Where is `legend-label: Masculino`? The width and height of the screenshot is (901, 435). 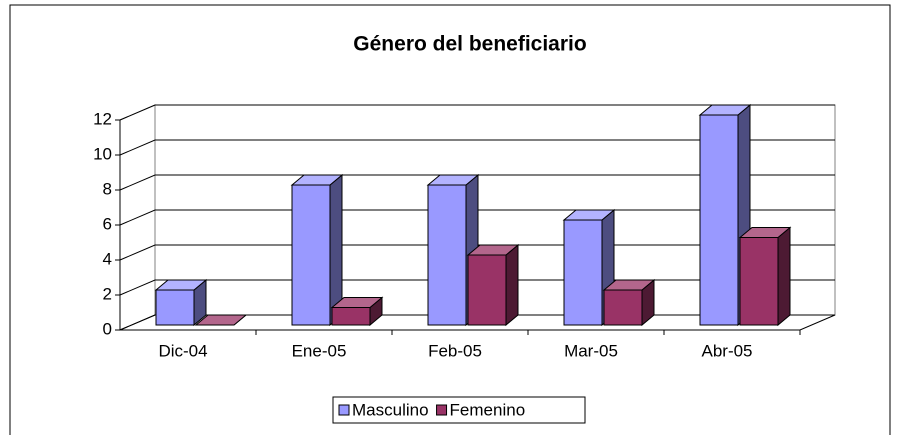 legend-label: Masculino is located at coordinates (390, 409).